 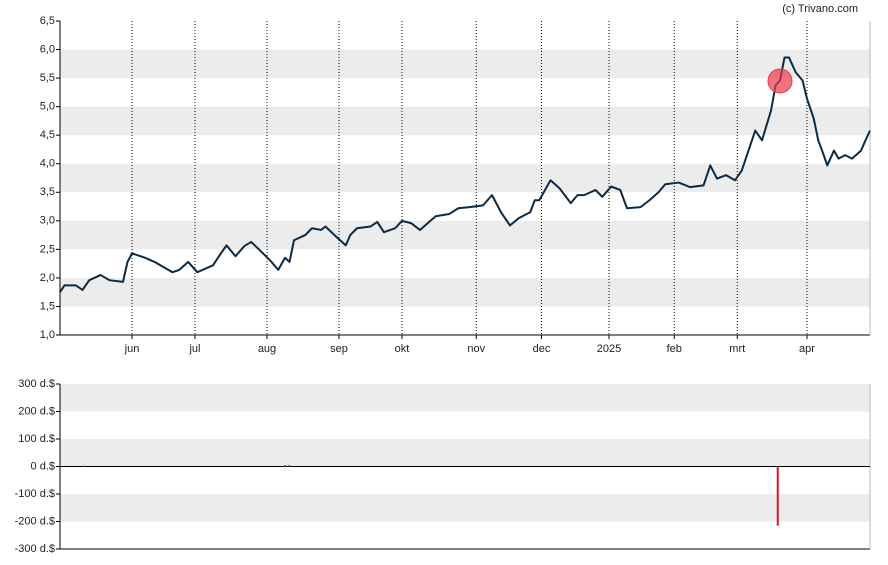 What do you see at coordinates (47, 164) in the screenshot?
I see `y-tick-label: 4,0` at bounding box center [47, 164].